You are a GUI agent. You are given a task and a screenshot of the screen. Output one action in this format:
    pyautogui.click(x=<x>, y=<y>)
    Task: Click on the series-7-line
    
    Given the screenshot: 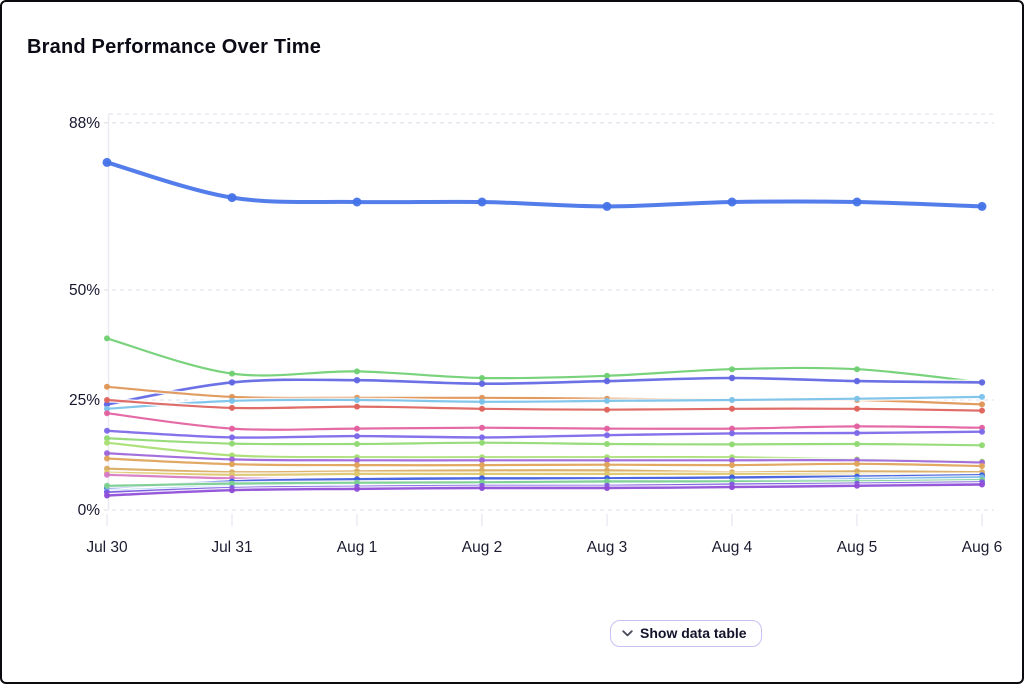 What is the action you would take?
    pyautogui.click(x=544, y=421)
    